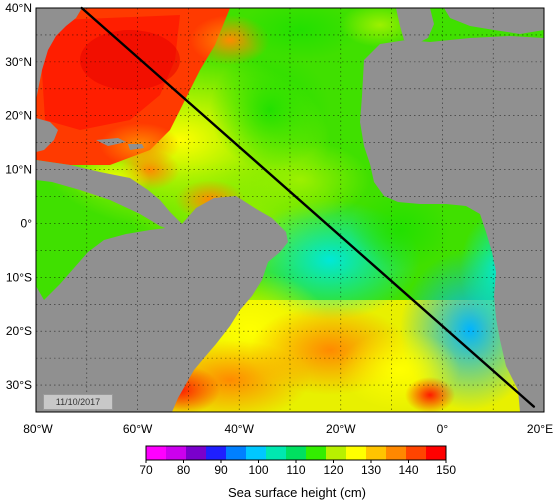 The height and width of the screenshot is (501, 559). I want to click on longitude-label: 20°W, so click(341, 429).